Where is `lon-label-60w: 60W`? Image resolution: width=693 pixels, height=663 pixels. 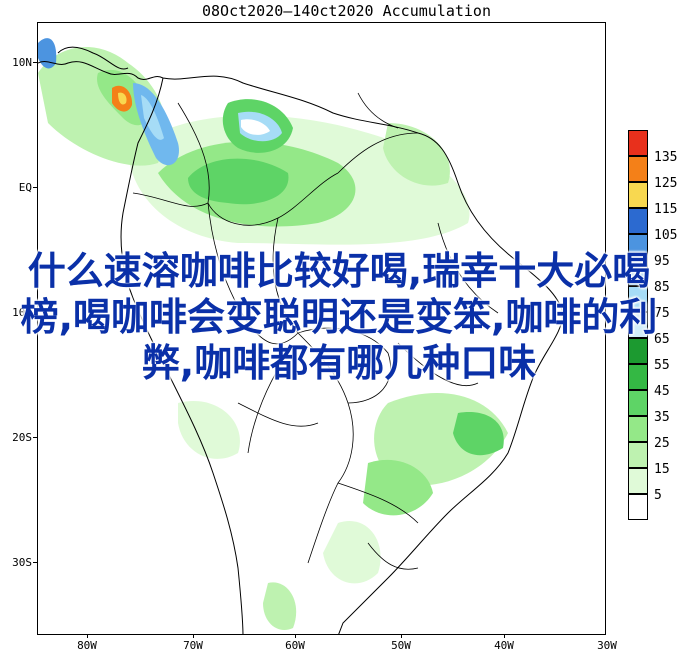 lon-label-60w: 60W is located at coordinates (295, 645).